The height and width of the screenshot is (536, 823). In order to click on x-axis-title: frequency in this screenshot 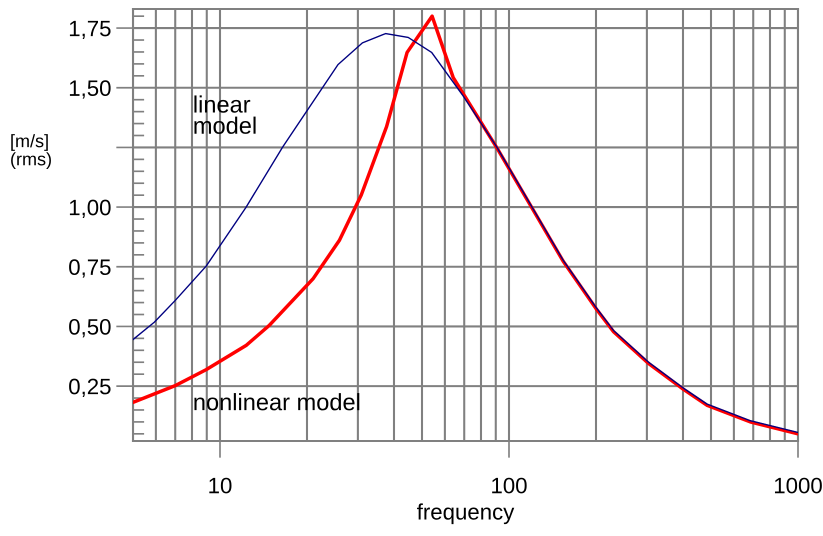, I will do `click(465, 513)`.